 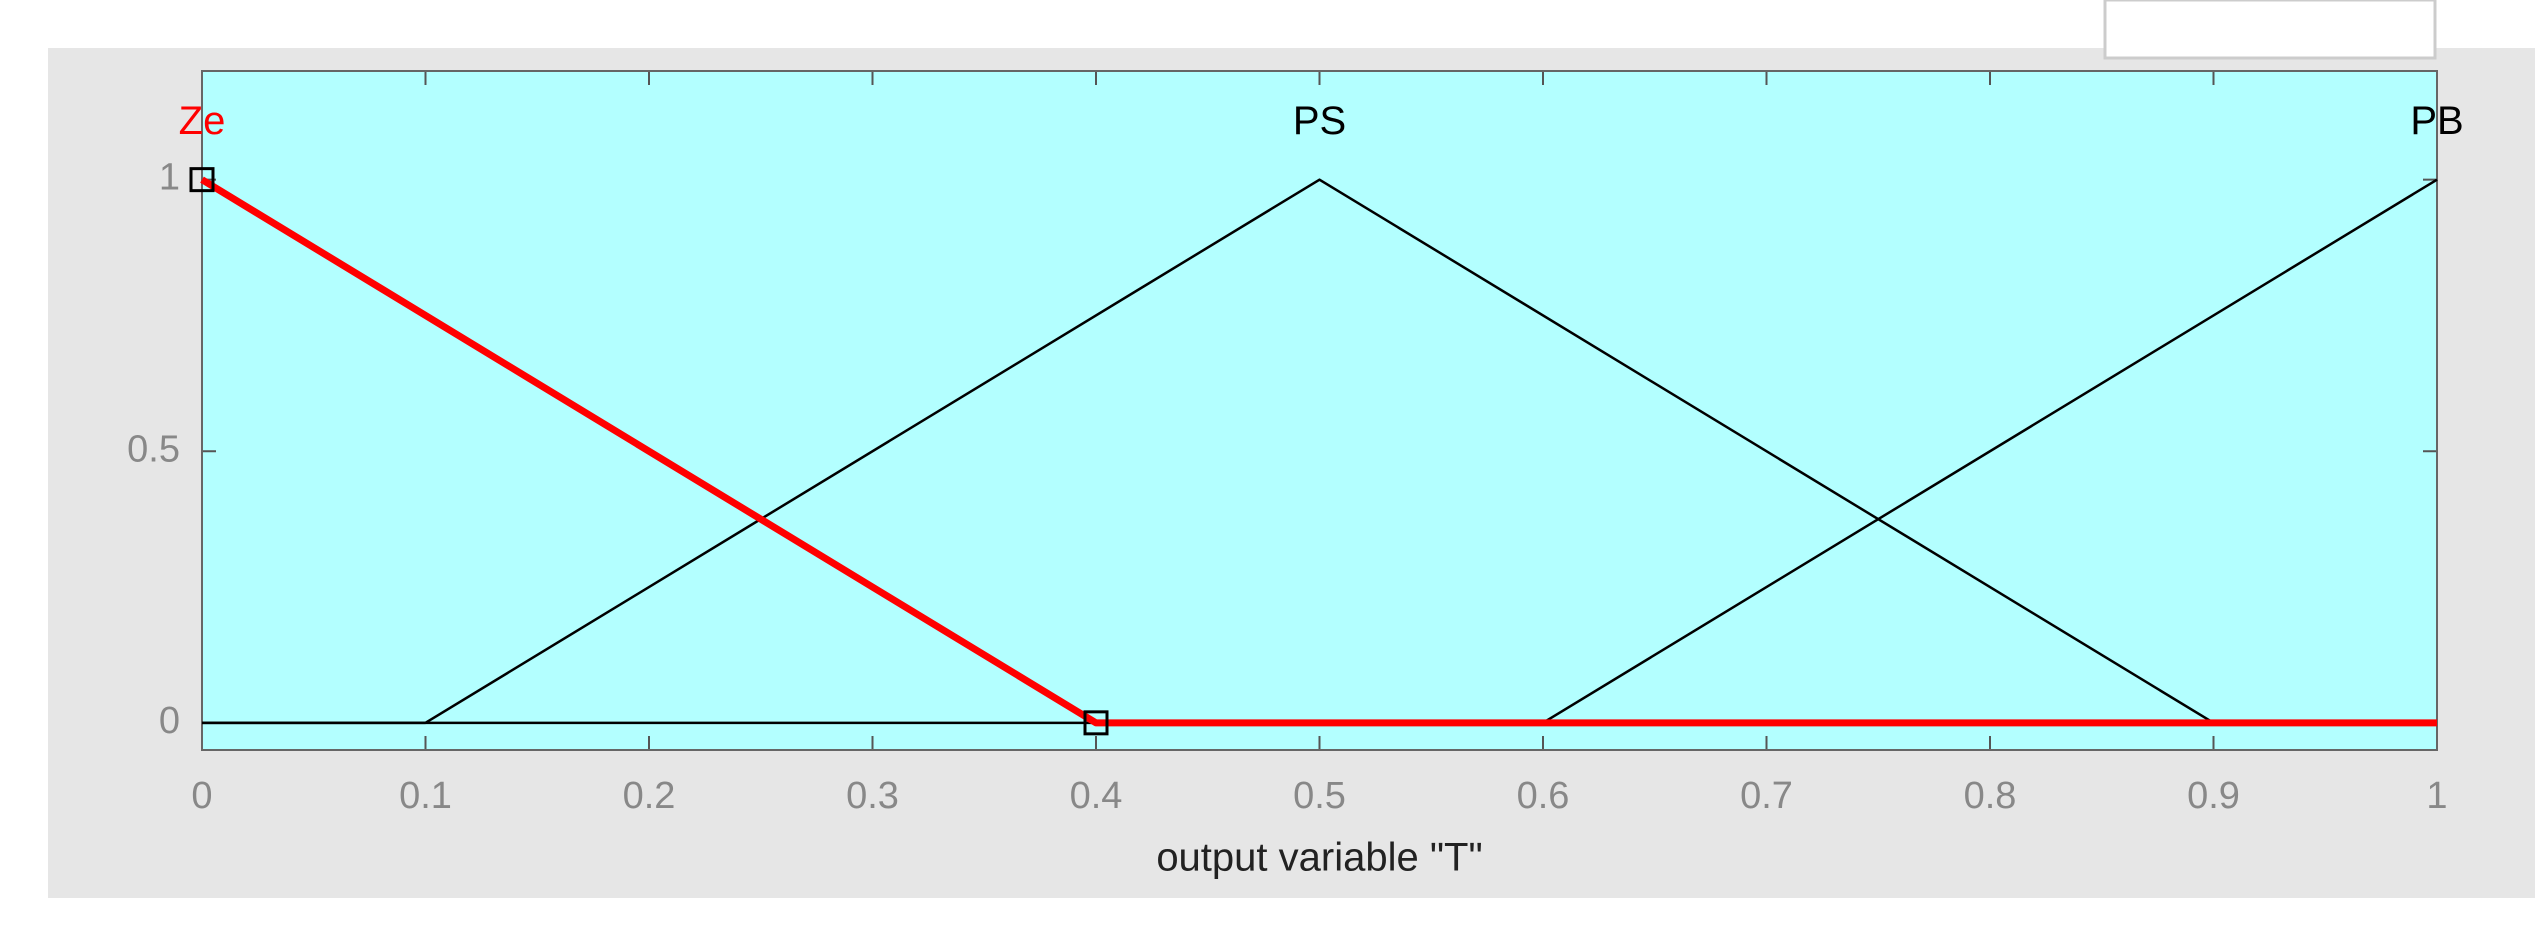 I want to click on y-tick-label: 0, so click(x=169, y=721).